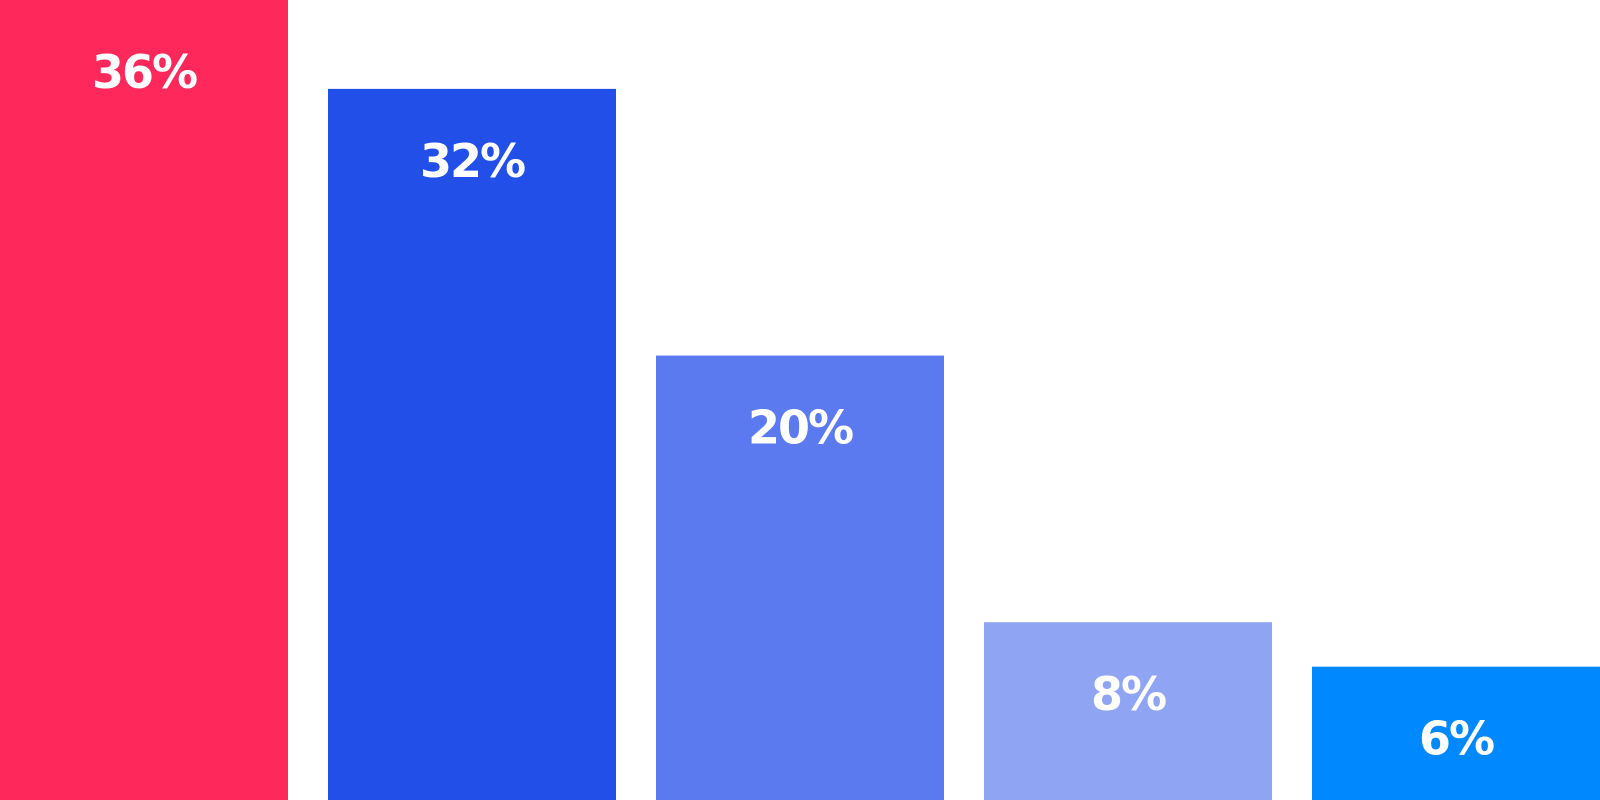 The image size is (1600, 800). Describe the element at coordinates (800, 428) in the screenshot. I see `bar-value-label-3: 20%` at that location.